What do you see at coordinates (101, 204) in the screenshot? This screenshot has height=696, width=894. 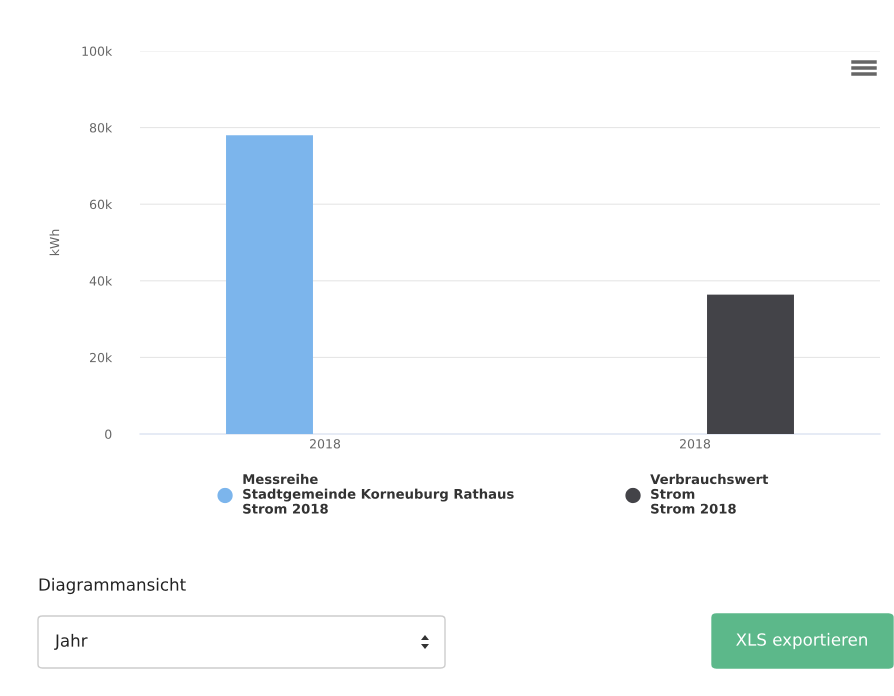 I see `y-tick-label: 60k` at bounding box center [101, 204].